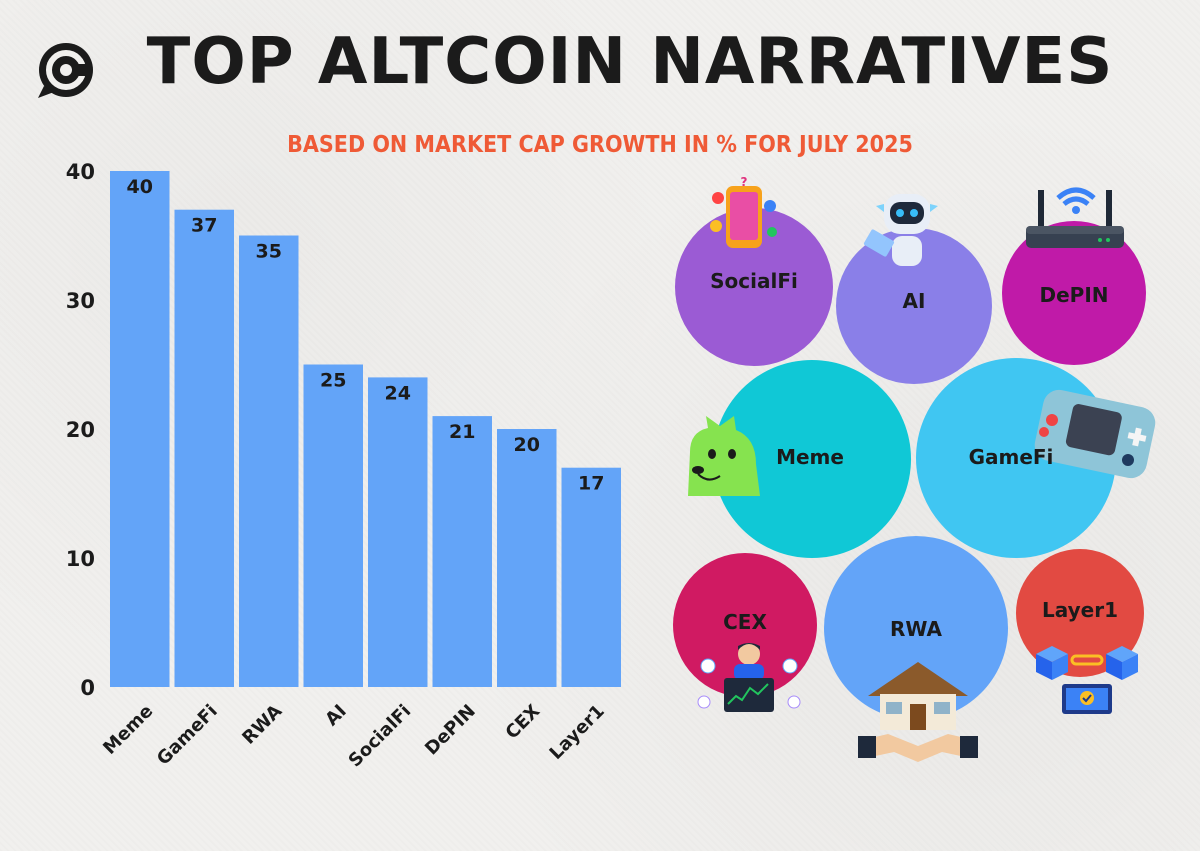 The width and height of the screenshot is (1200, 851). Describe the element at coordinates (65, 70) in the screenshot. I see `coin-chat-logo-icon` at that location.